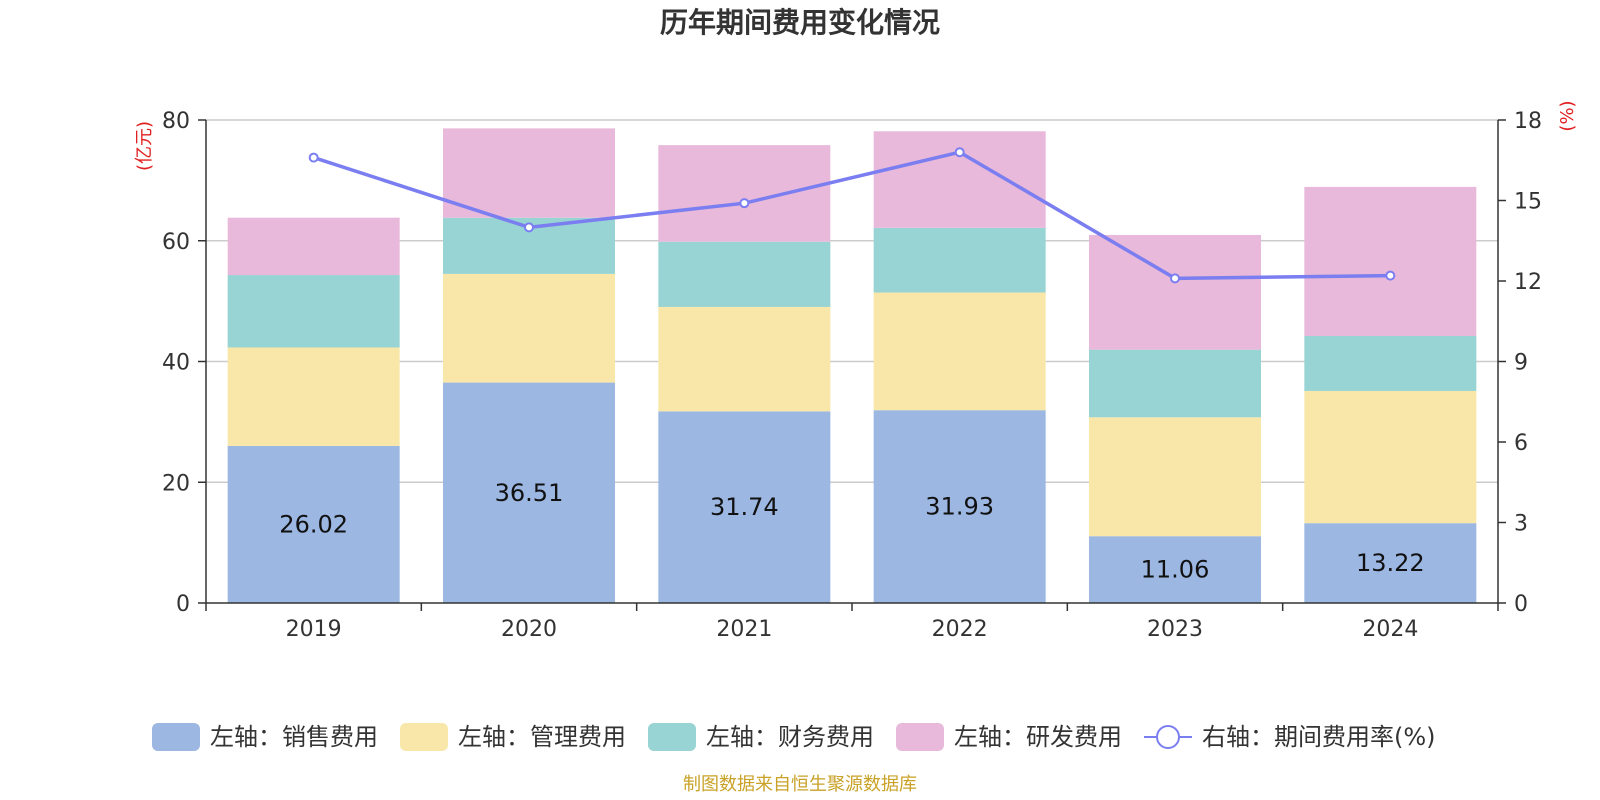  Describe the element at coordinates (744, 629) in the screenshot. I see `x-tick-label: 2021` at that location.